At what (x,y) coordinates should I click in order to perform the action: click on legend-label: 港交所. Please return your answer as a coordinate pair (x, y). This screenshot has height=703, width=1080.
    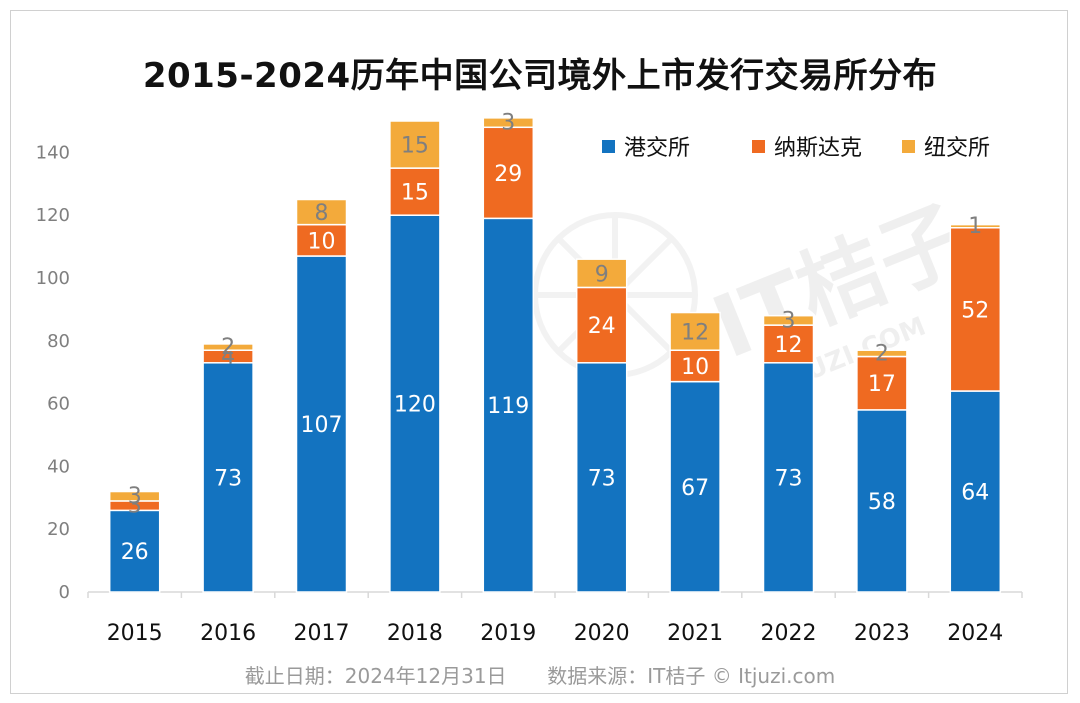
    Looking at the image, I should click on (657, 148).